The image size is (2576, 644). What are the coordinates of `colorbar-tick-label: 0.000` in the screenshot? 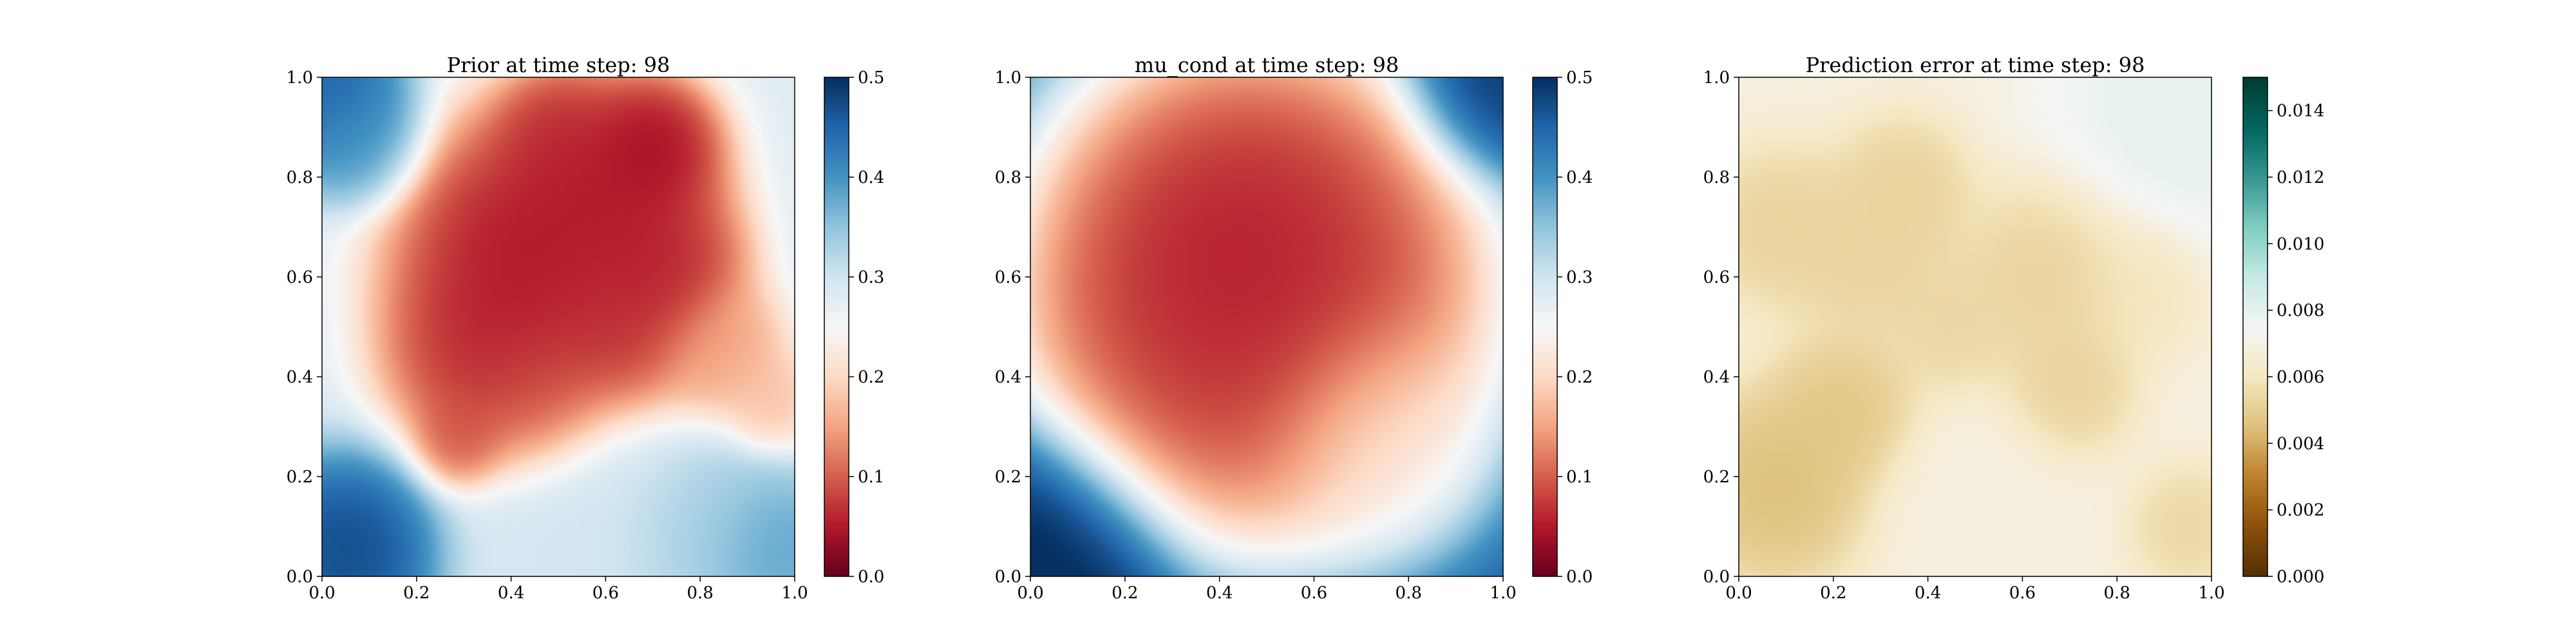 It's located at (2300, 577).